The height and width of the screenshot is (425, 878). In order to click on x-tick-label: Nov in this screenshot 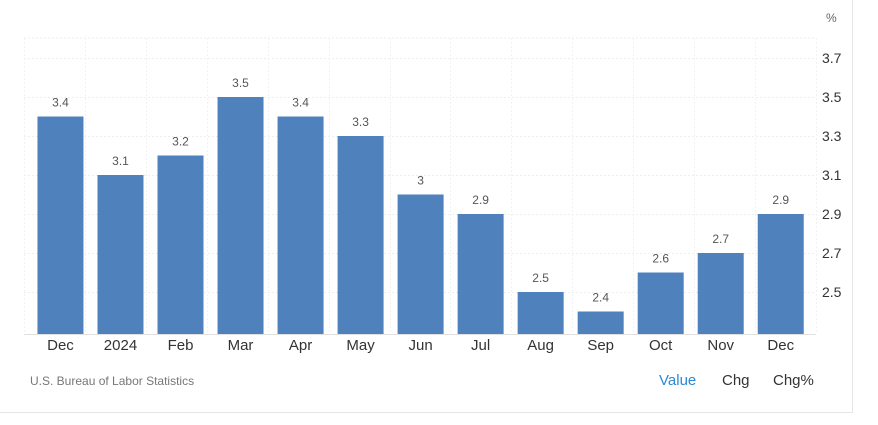, I will do `click(720, 345)`.